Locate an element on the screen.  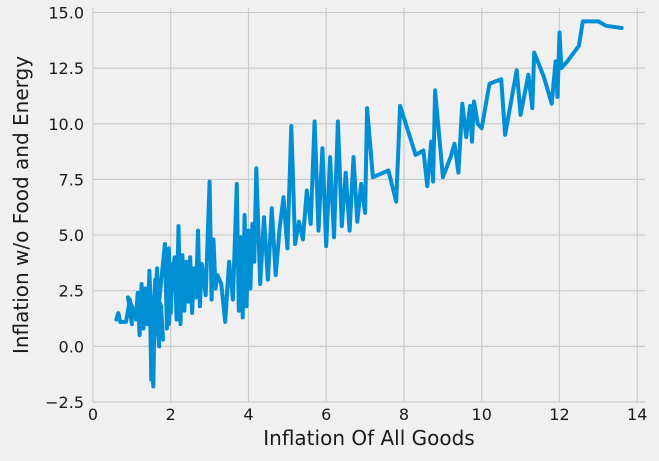
x-tick-label: 4 is located at coordinates (248, 414).